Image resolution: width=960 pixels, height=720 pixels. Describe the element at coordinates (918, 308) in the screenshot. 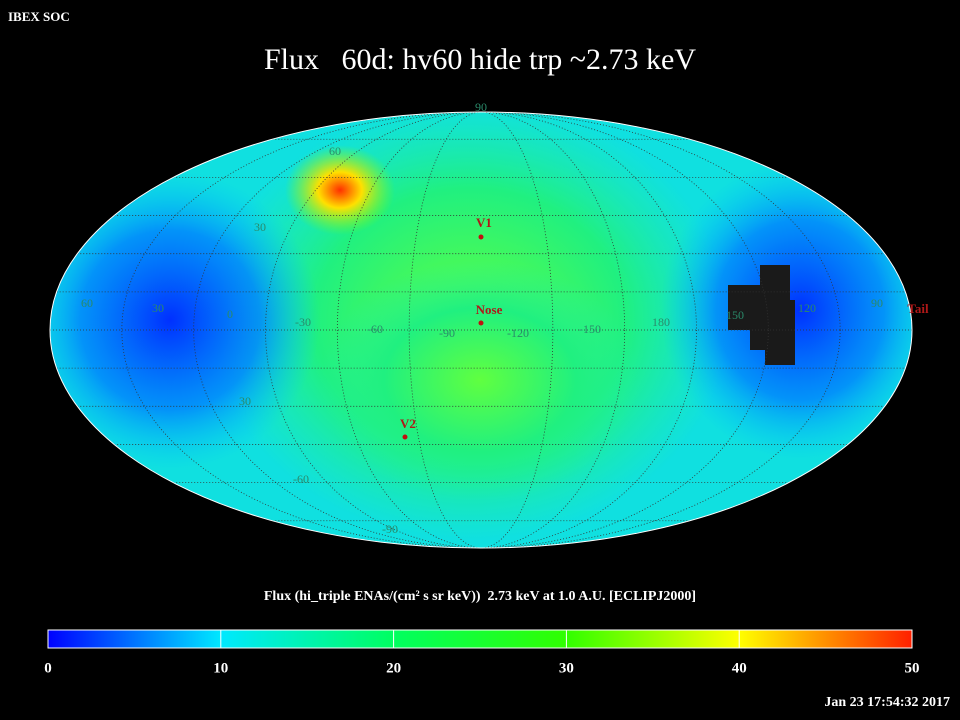

I see `marker-label: Tail` at that location.